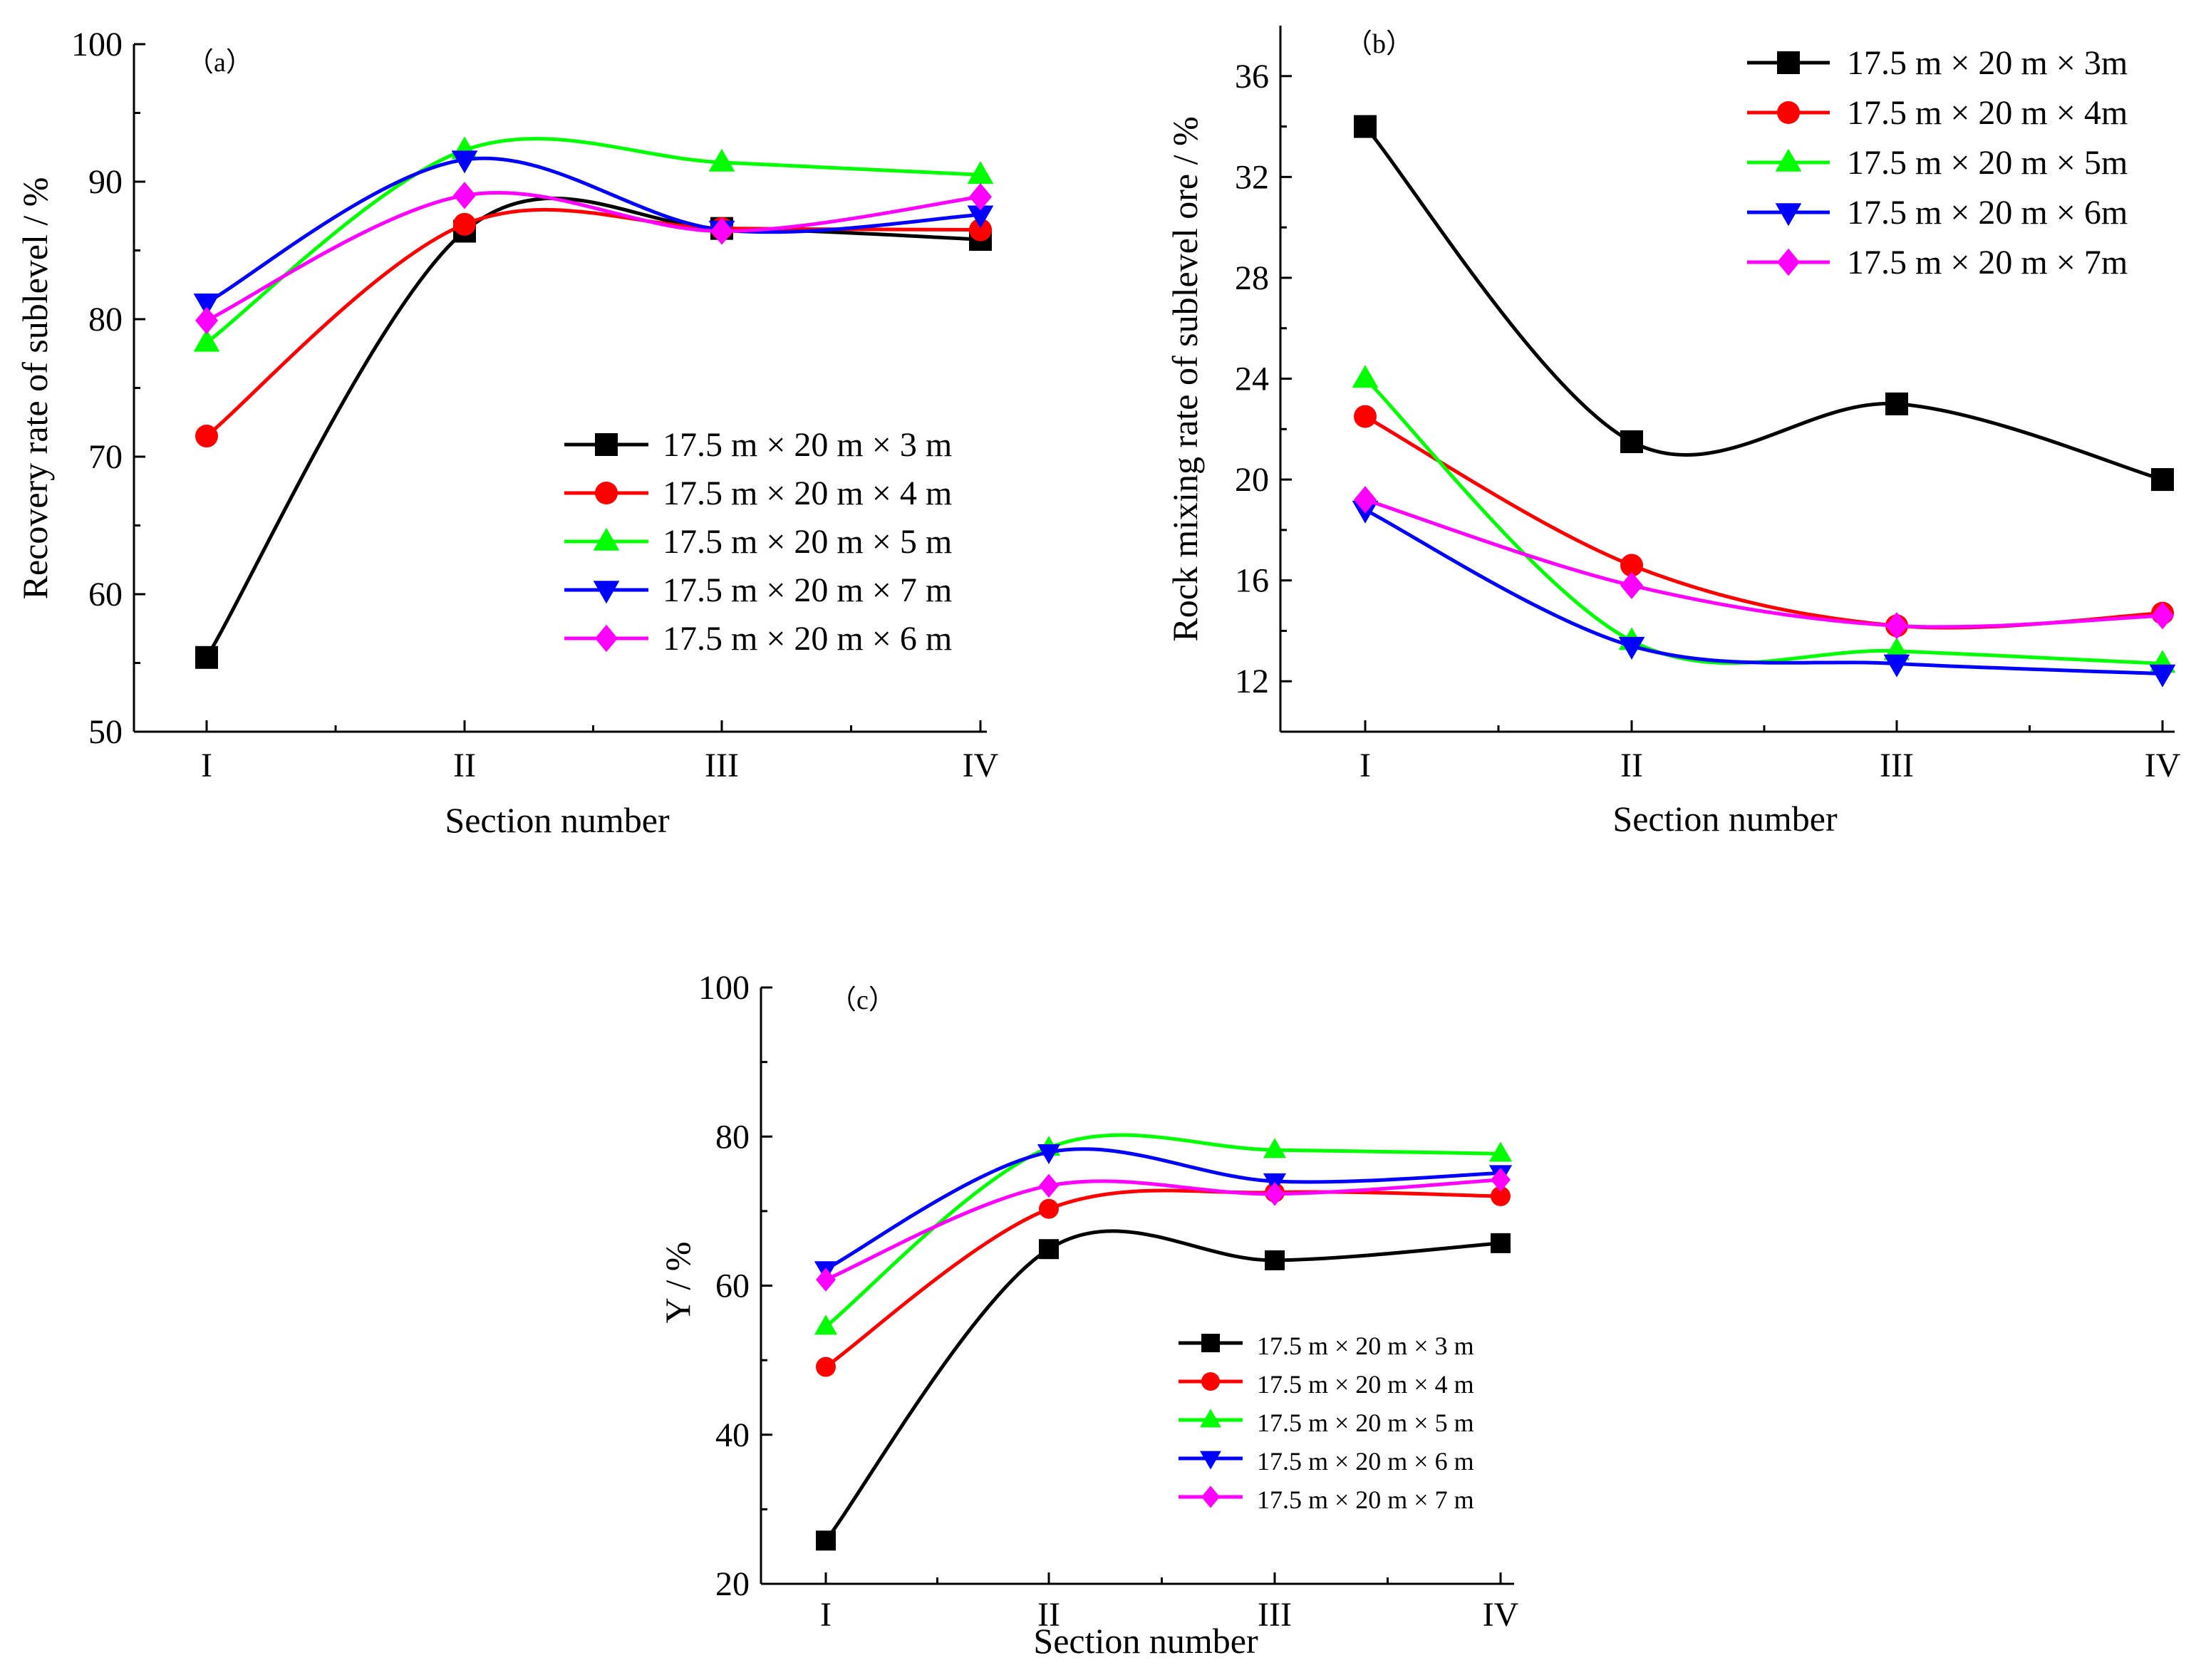 This screenshot has width=2196, height=1680. Describe the element at coordinates (1988, 213) in the screenshot. I see `legend-label: 17.5 m × 20 m × 6m` at that location.